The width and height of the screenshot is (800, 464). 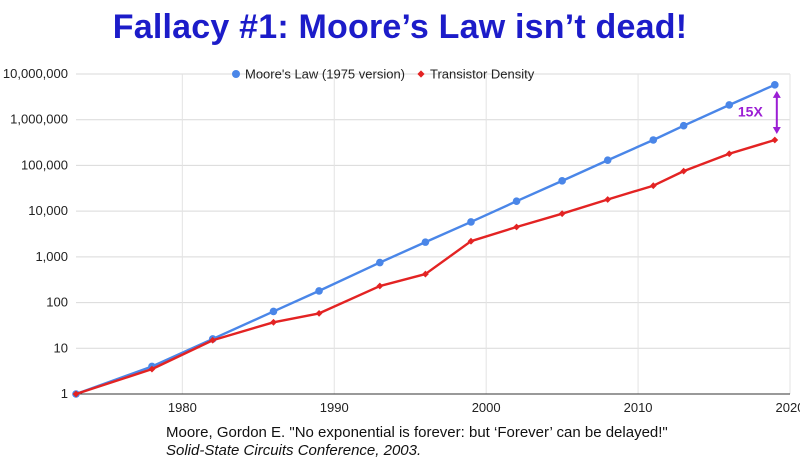 What do you see at coordinates (35, 73) in the screenshot?
I see `y-tick-label: 10,000,000` at bounding box center [35, 73].